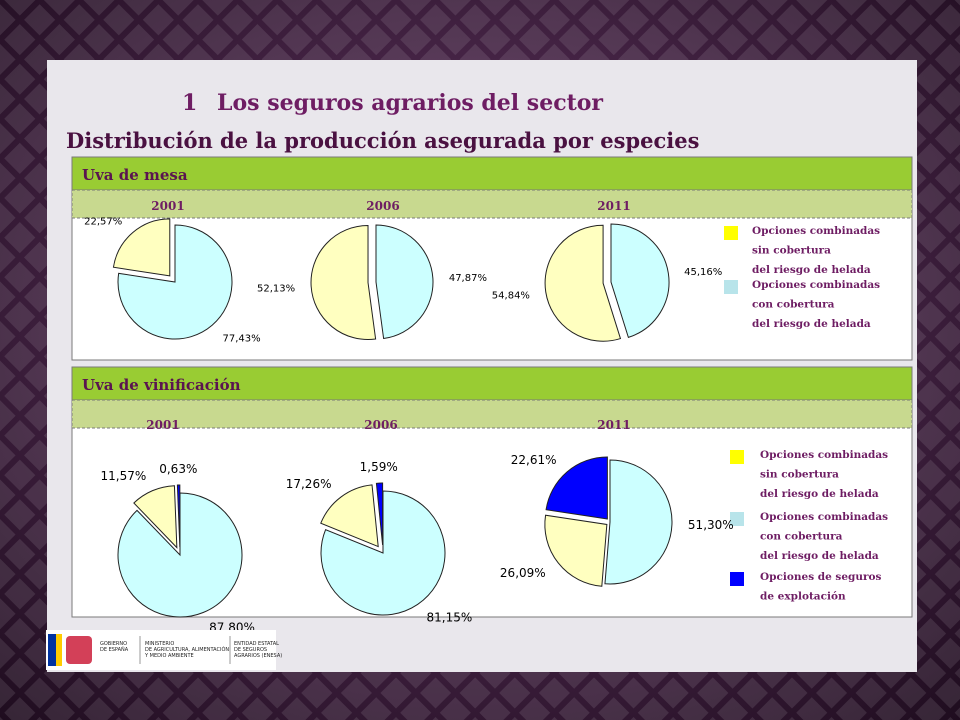 Image resolution: width=960 pixels, height=720 pixels. Describe the element at coordinates (511, 295) in the screenshot. I see `value-label: 54,84%` at that location.